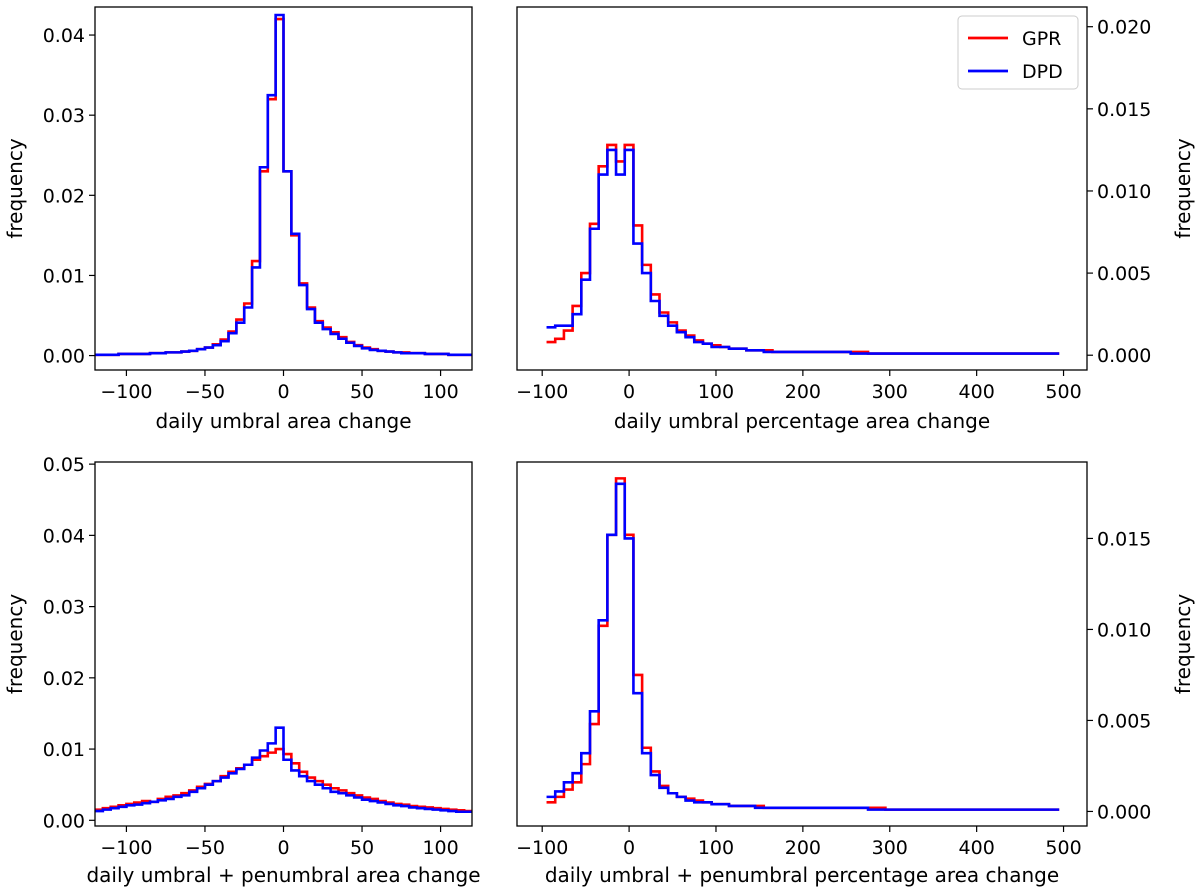 The height and width of the screenshot is (894, 1200). I want to click on plot-frame, so click(283, 644).